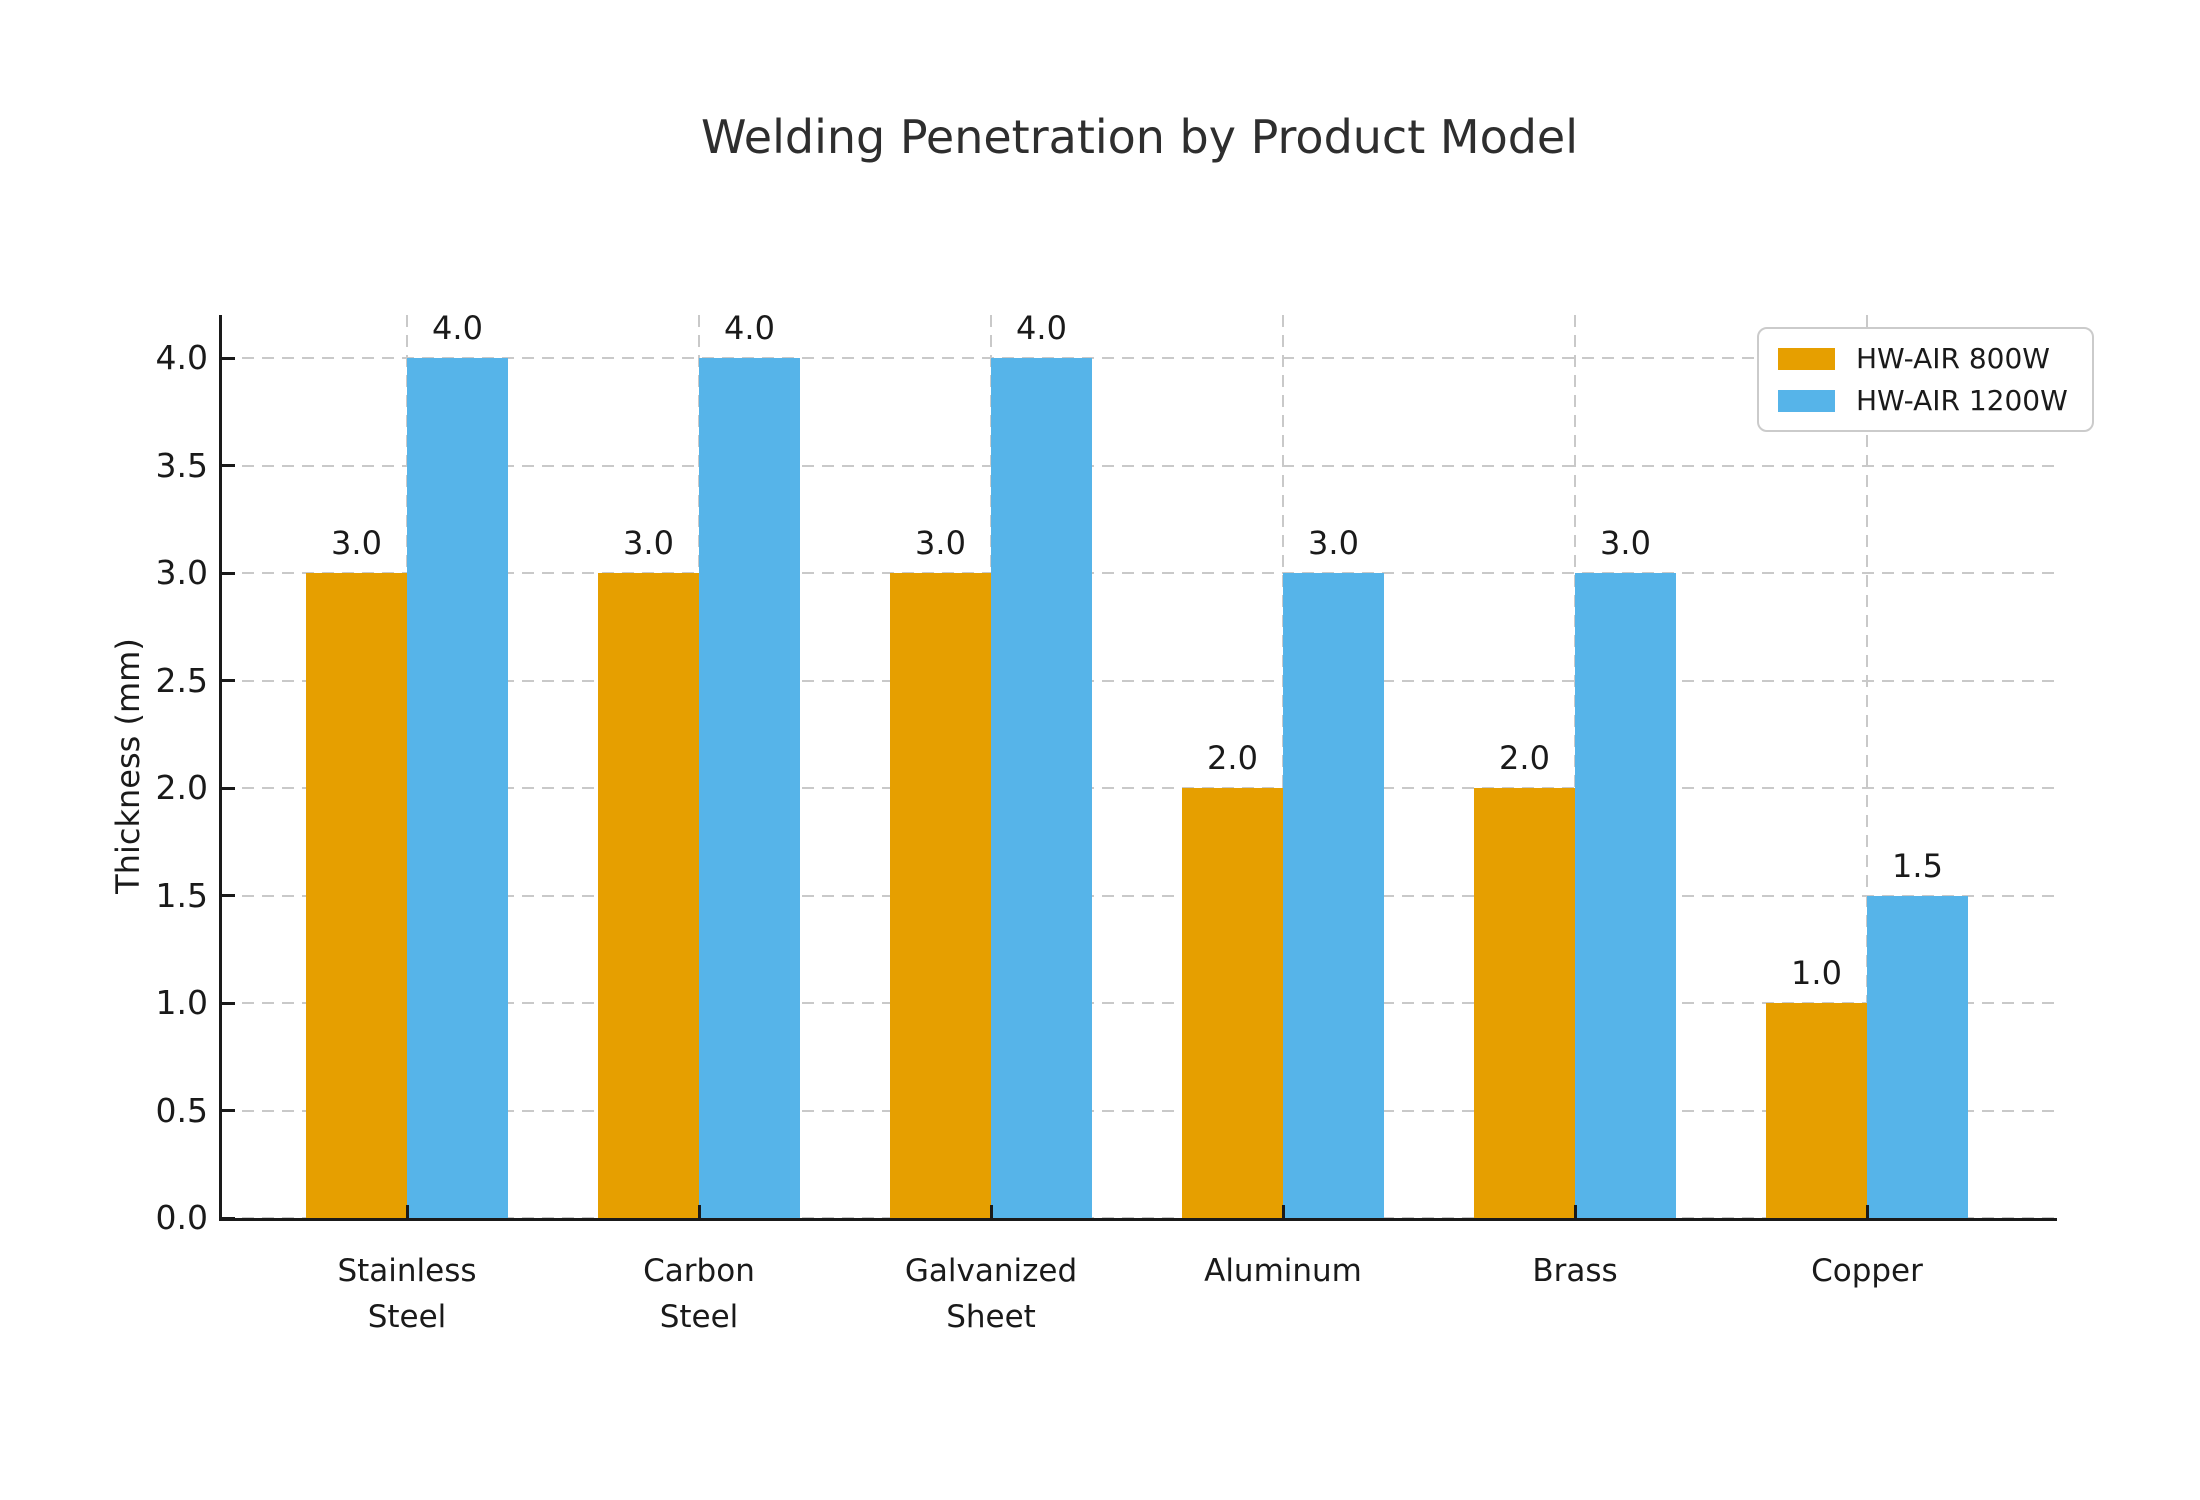 This screenshot has height=1500, width=2200. I want to click on chart-title: Welding Penetration by Product Model, so click(1139, 137).